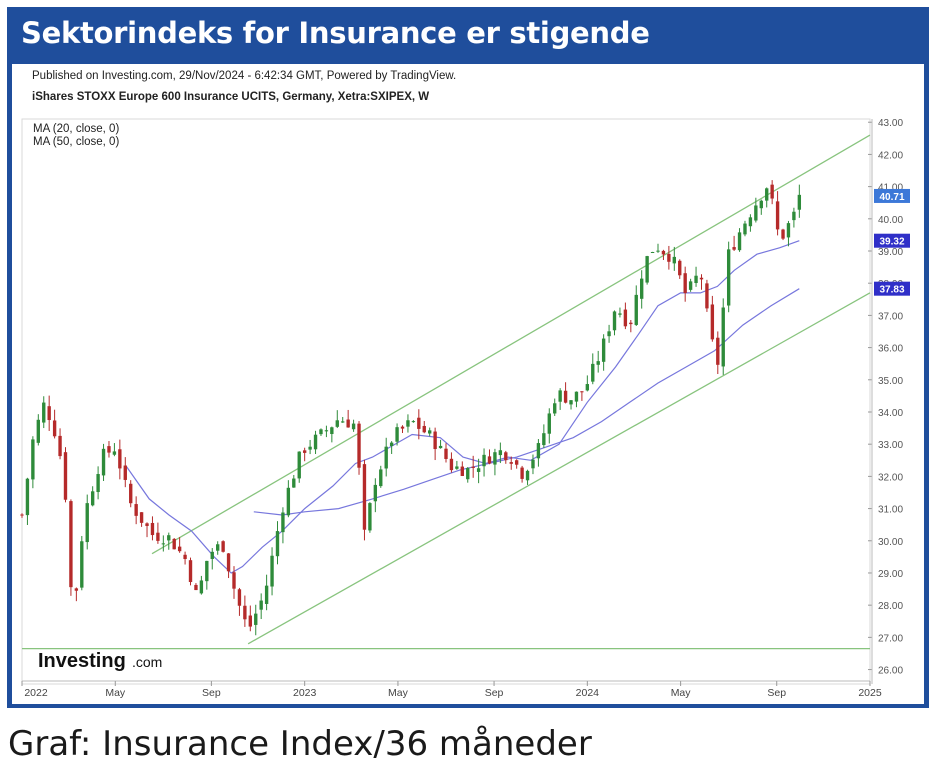 This screenshot has width=936, height=779. Describe the element at coordinates (890, 477) in the screenshot. I see `y-tick-label: 32.00` at that location.